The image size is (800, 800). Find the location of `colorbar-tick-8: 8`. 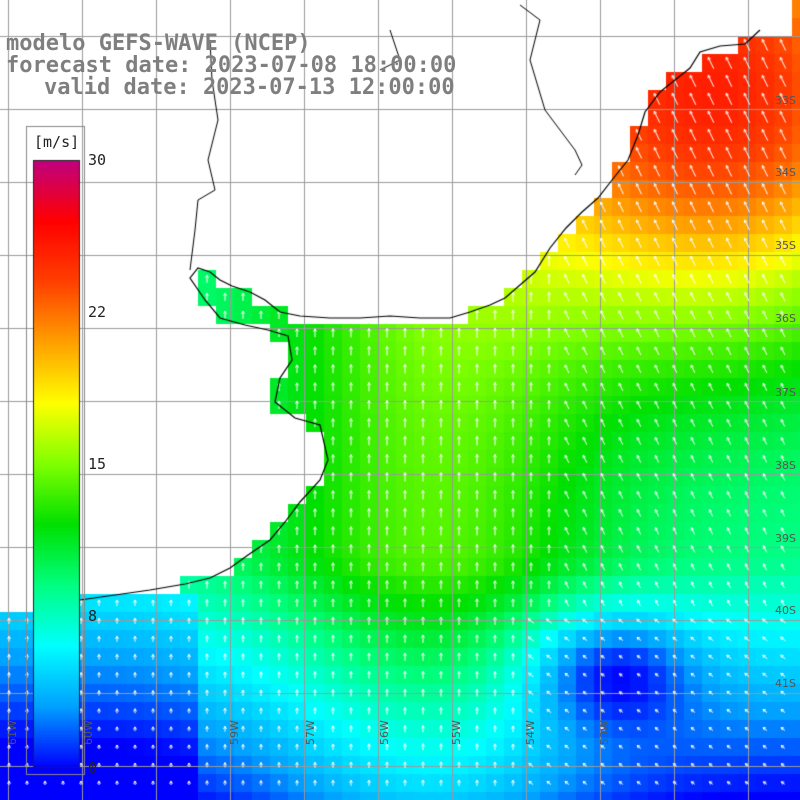

colorbar-tick-8: 8 is located at coordinates (93, 616).